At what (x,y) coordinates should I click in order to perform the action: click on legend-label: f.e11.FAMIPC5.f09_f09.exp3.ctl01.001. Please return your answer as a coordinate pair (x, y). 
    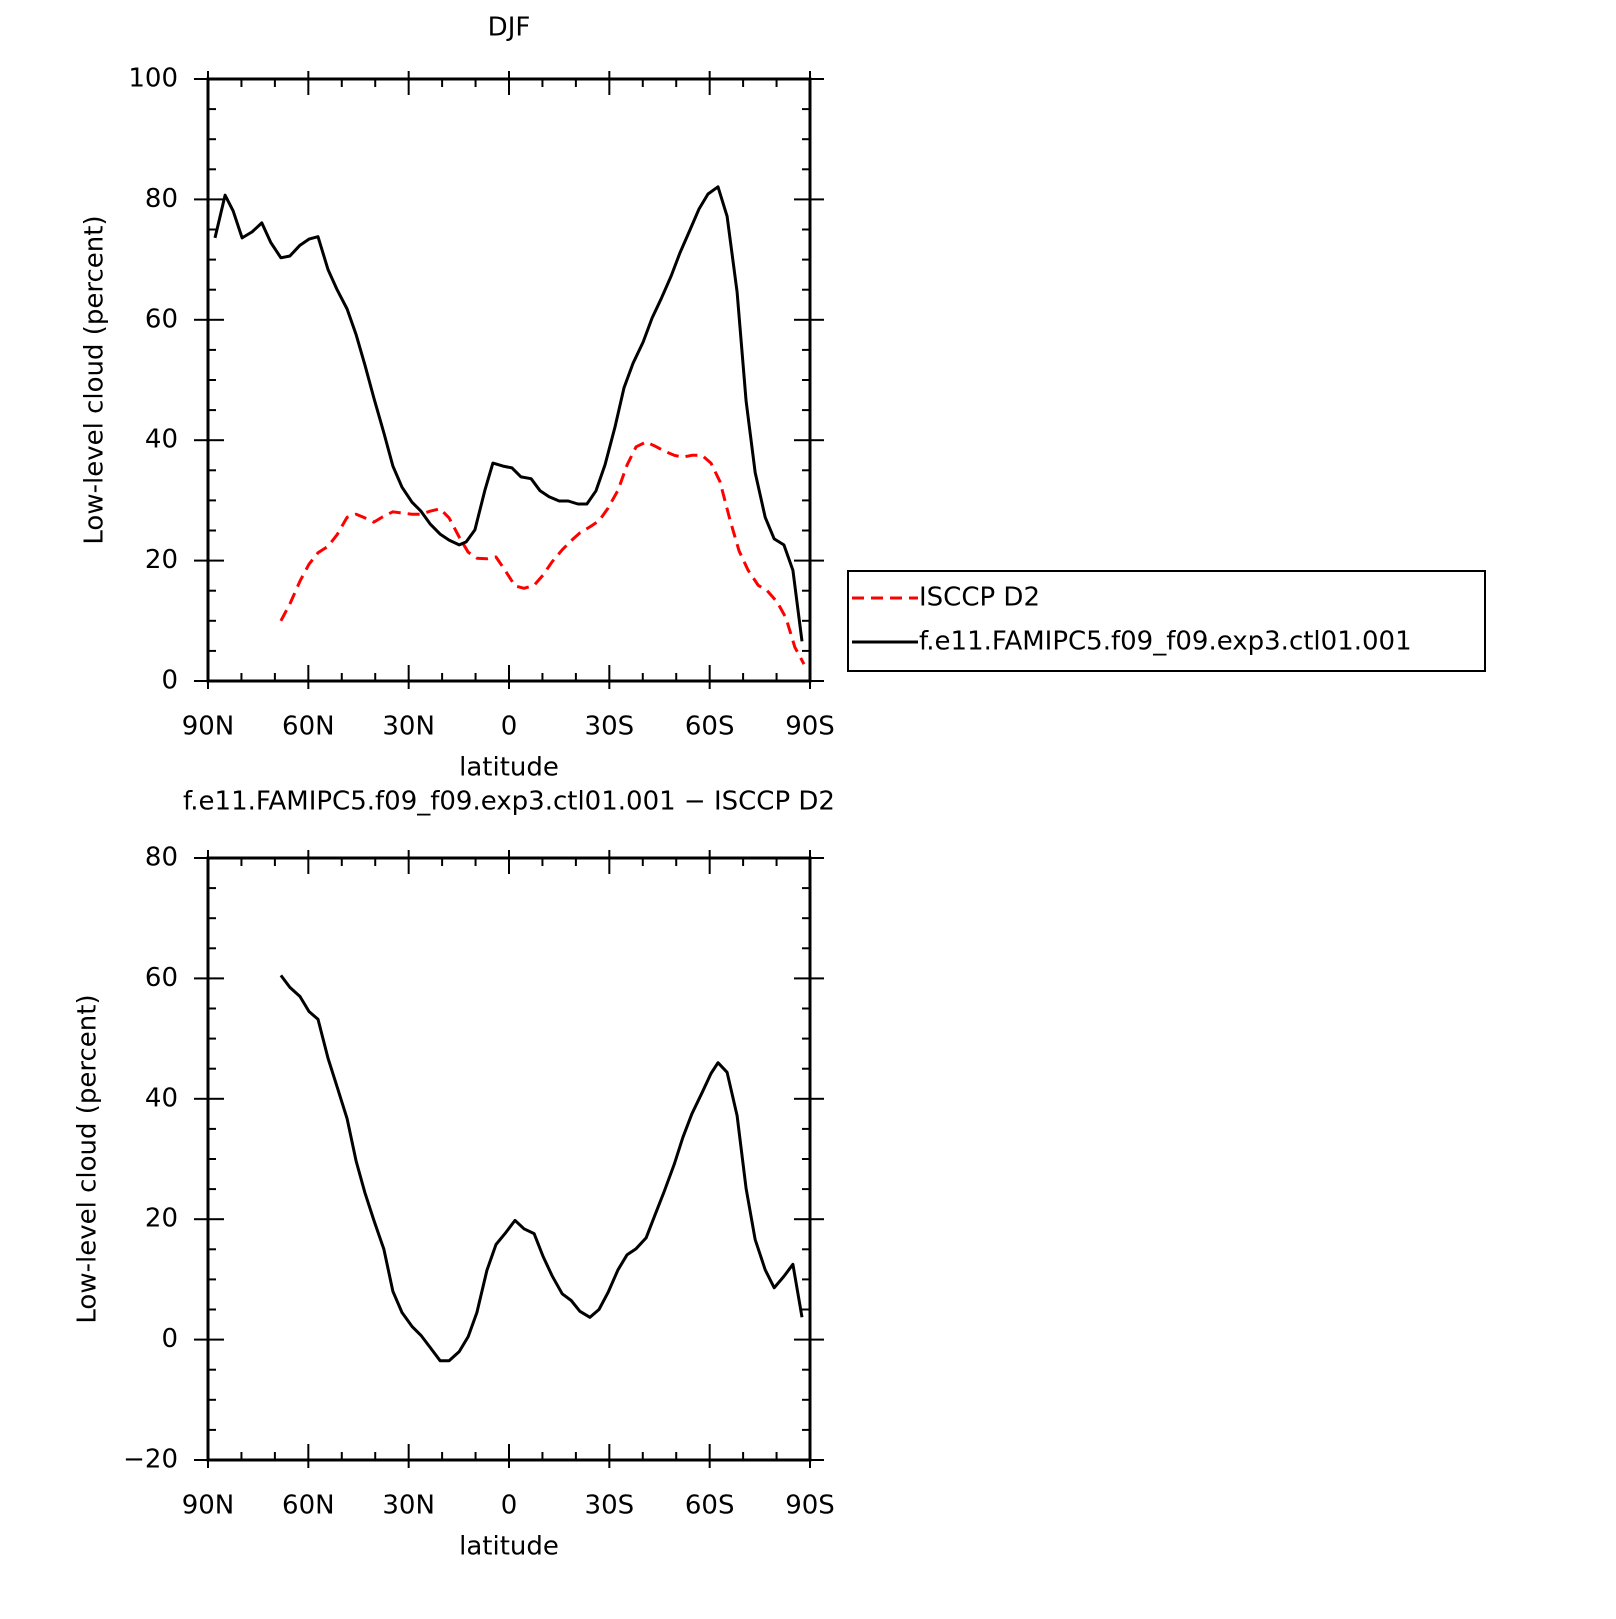
    Looking at the image, I should click on (1165, 642).